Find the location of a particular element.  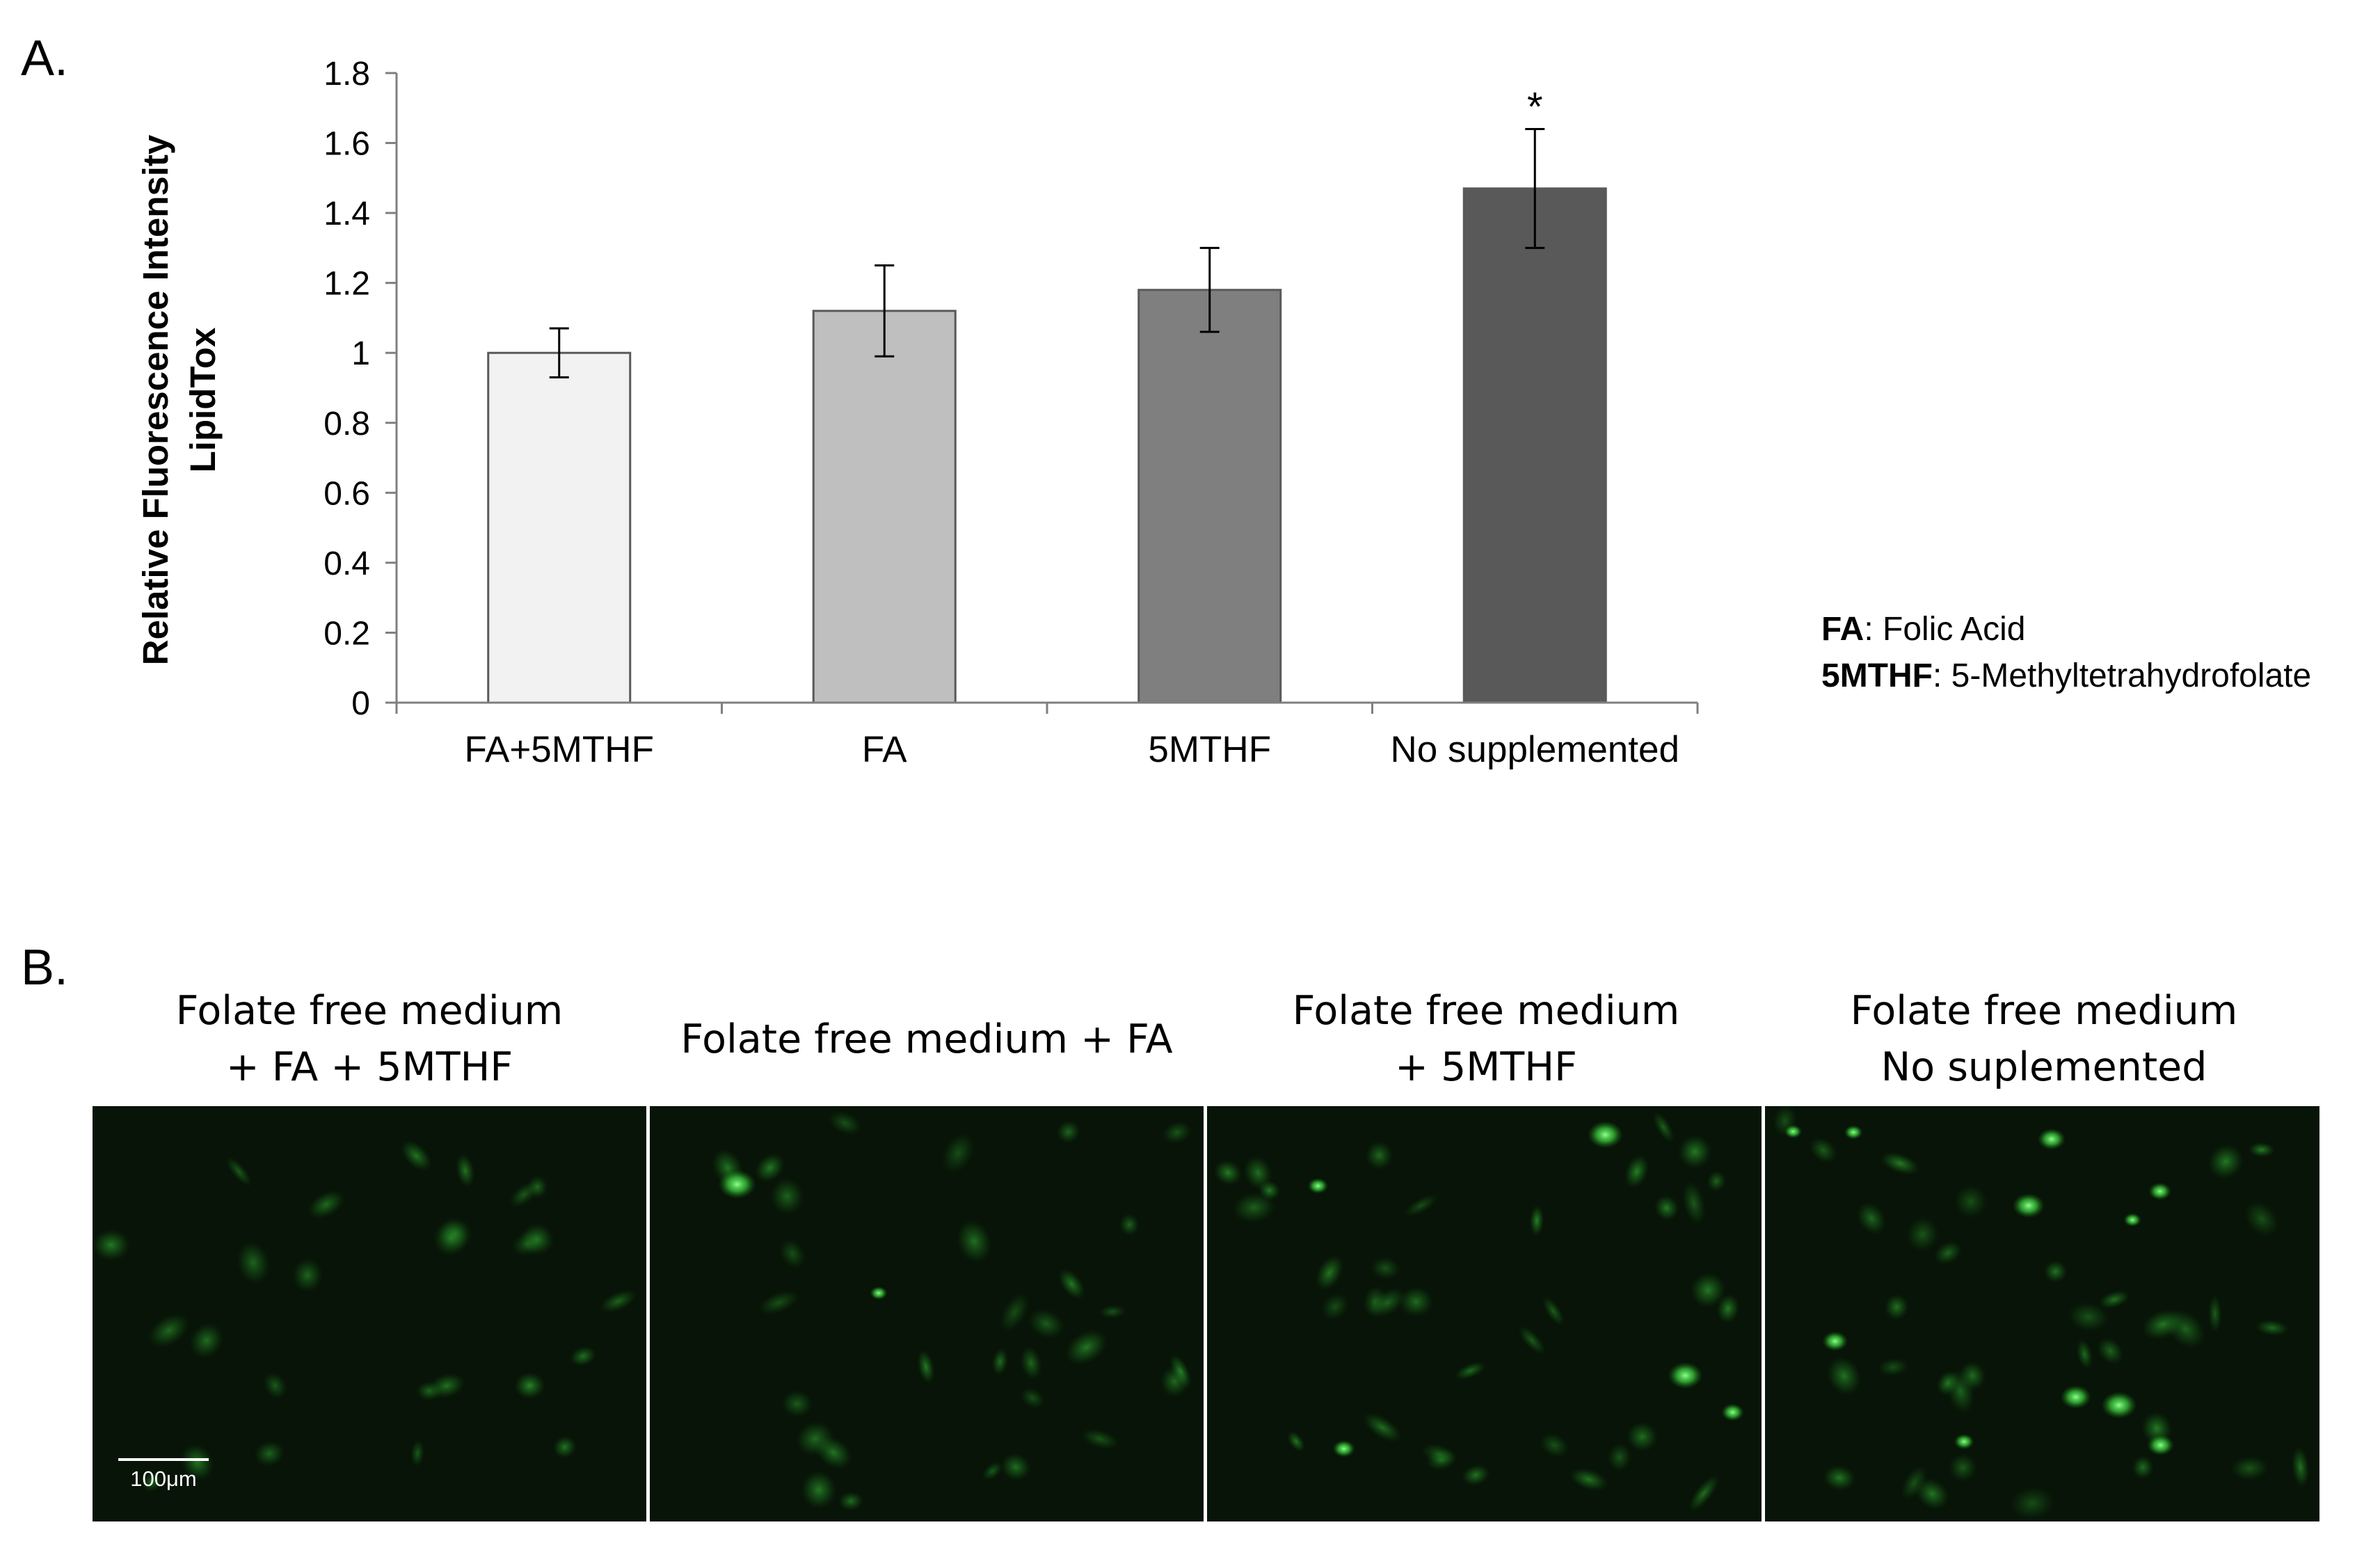

y-tick-label: 1.8 is located at coordinates (347, 74).